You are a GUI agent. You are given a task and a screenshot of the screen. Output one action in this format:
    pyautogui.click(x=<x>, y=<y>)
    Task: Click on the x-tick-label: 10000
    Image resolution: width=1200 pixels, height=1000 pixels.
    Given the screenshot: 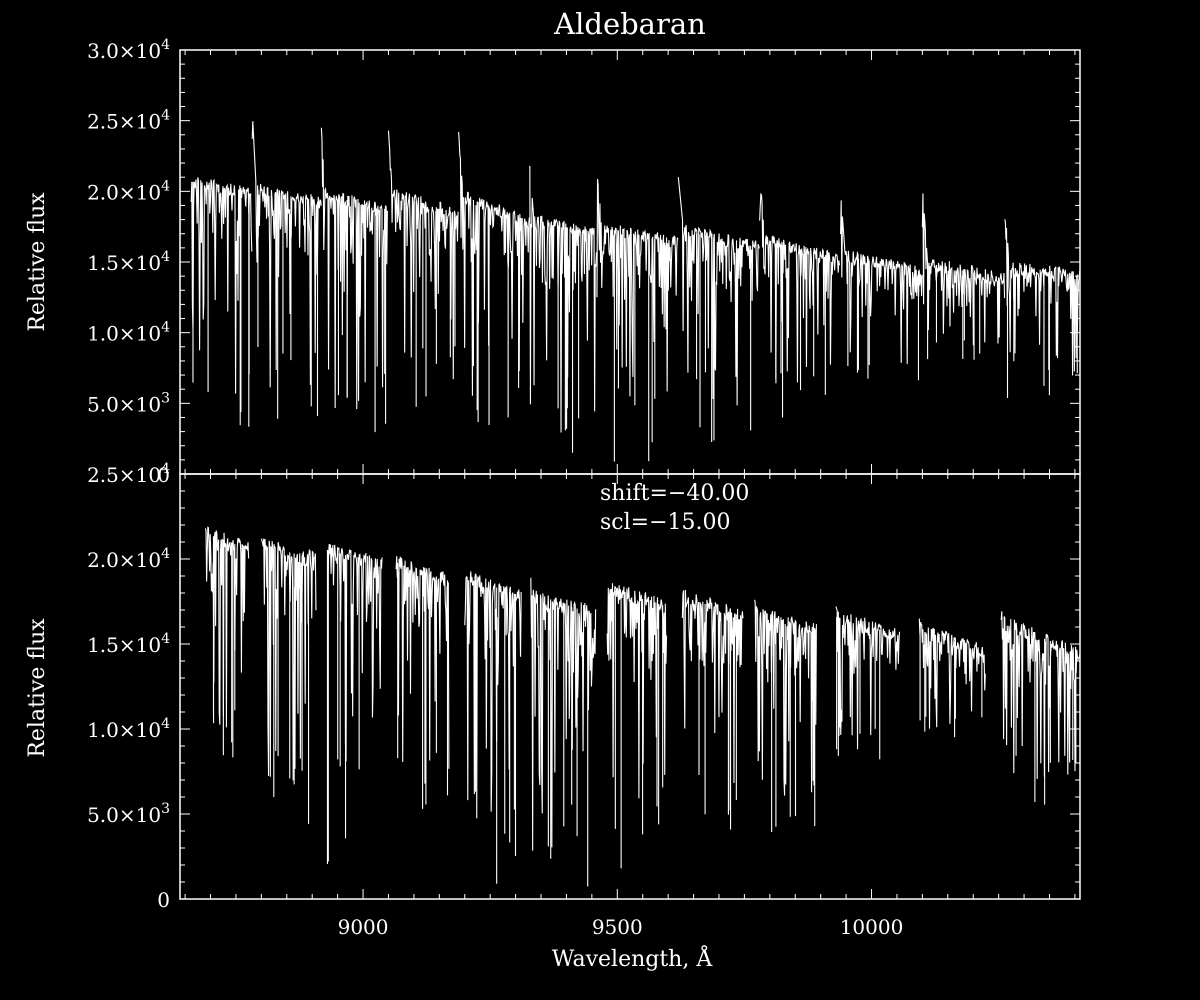 What is the action you would take?
    pyautogui.click(x=872, y=927)
    